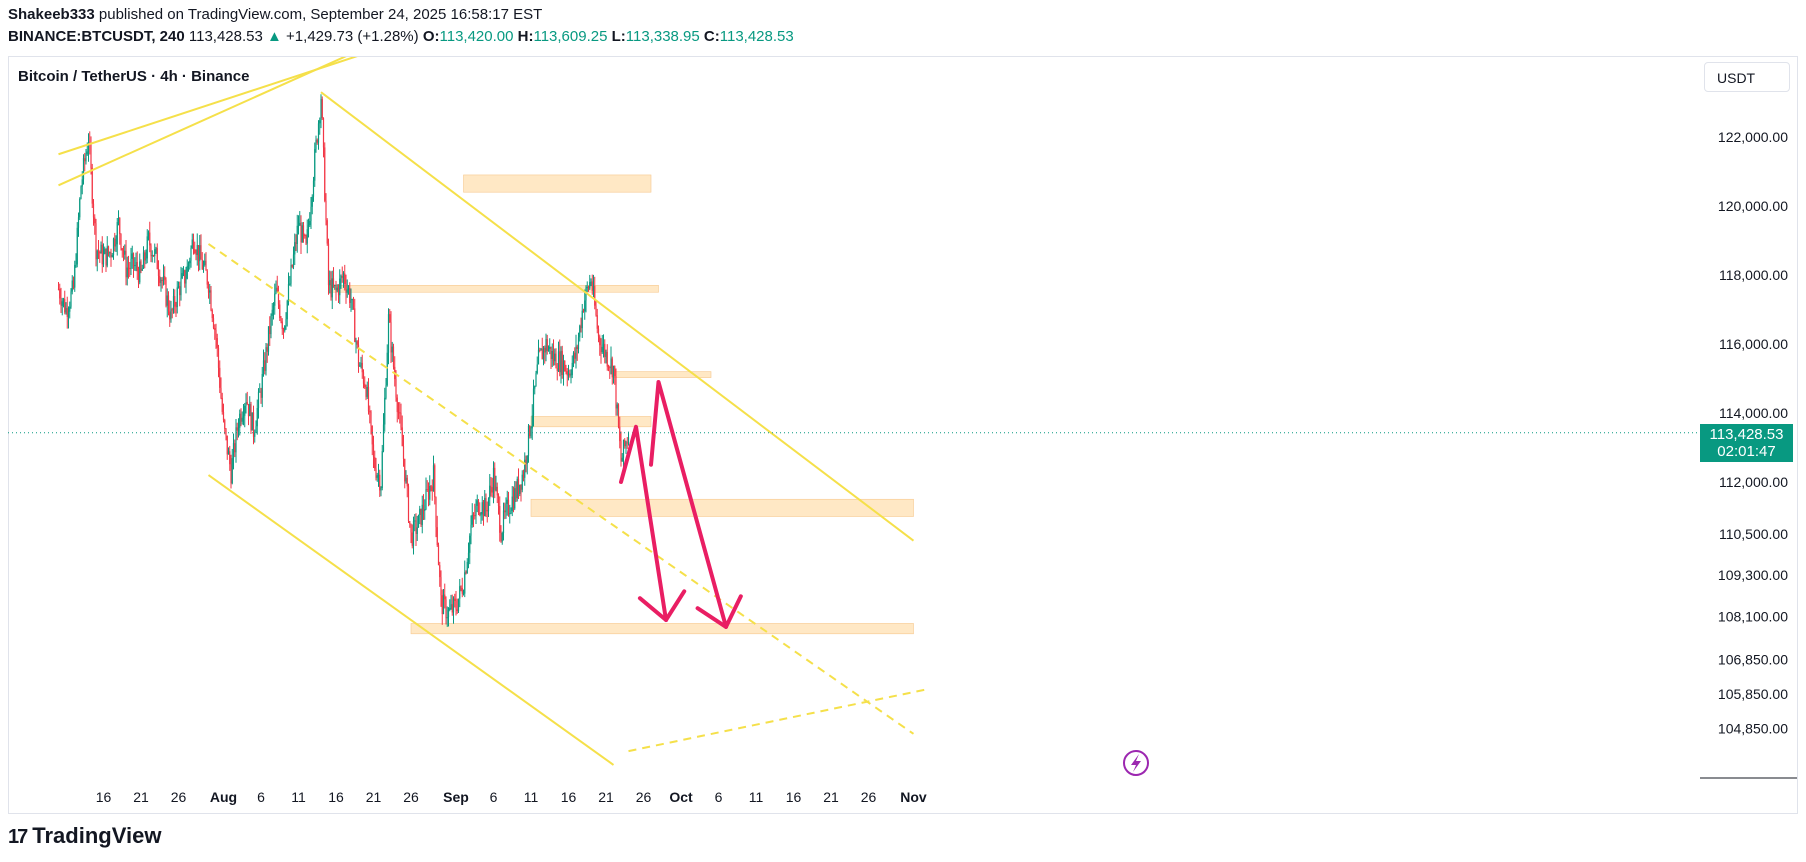 The image size is (1806, 862). I want to click on x-tick-label: 16, so click(336, 797).